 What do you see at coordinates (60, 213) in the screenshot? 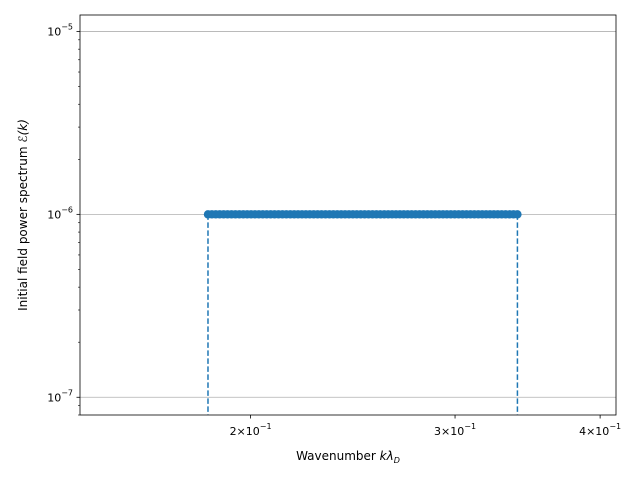
I see `y-tick-label: 10⁻⁶` at bounding box center [60, 213].